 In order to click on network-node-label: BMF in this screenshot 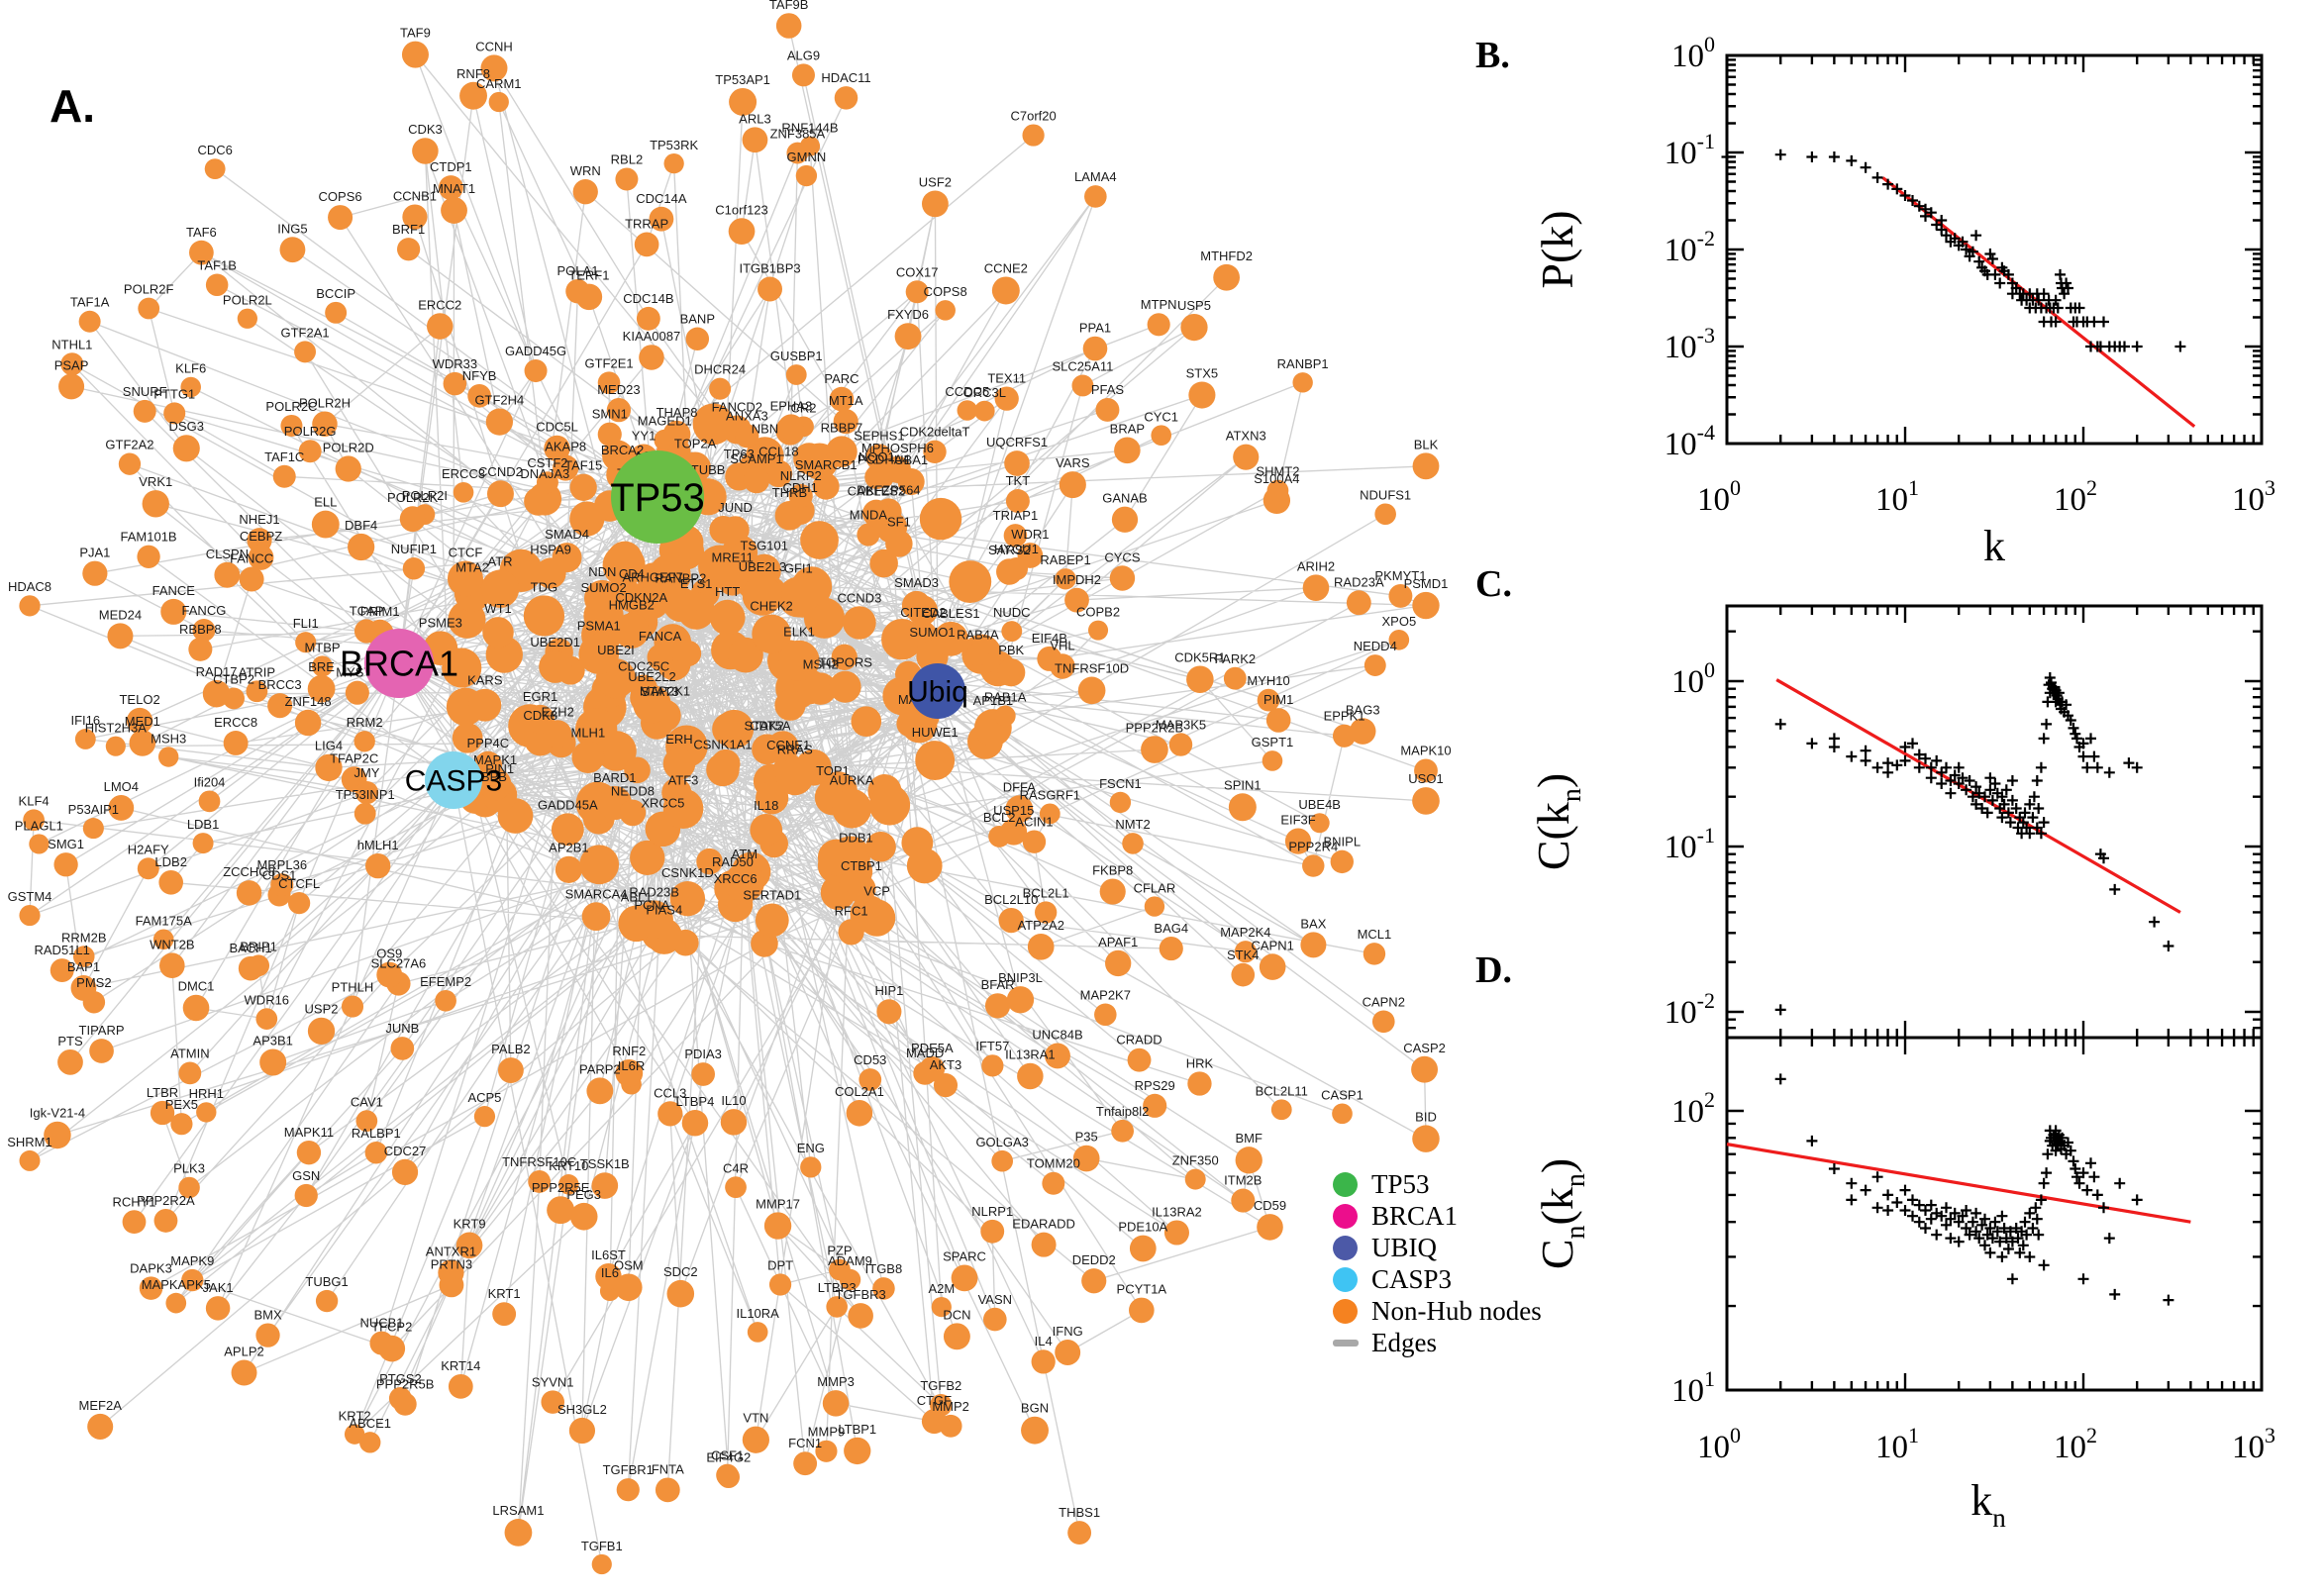, I will do `click(1250, 1138)`.